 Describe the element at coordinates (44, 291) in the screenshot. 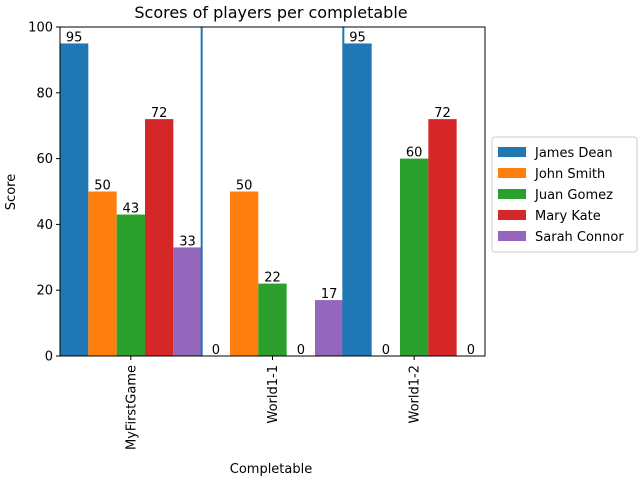

I see `y-tick-label-1: 20` at that location.